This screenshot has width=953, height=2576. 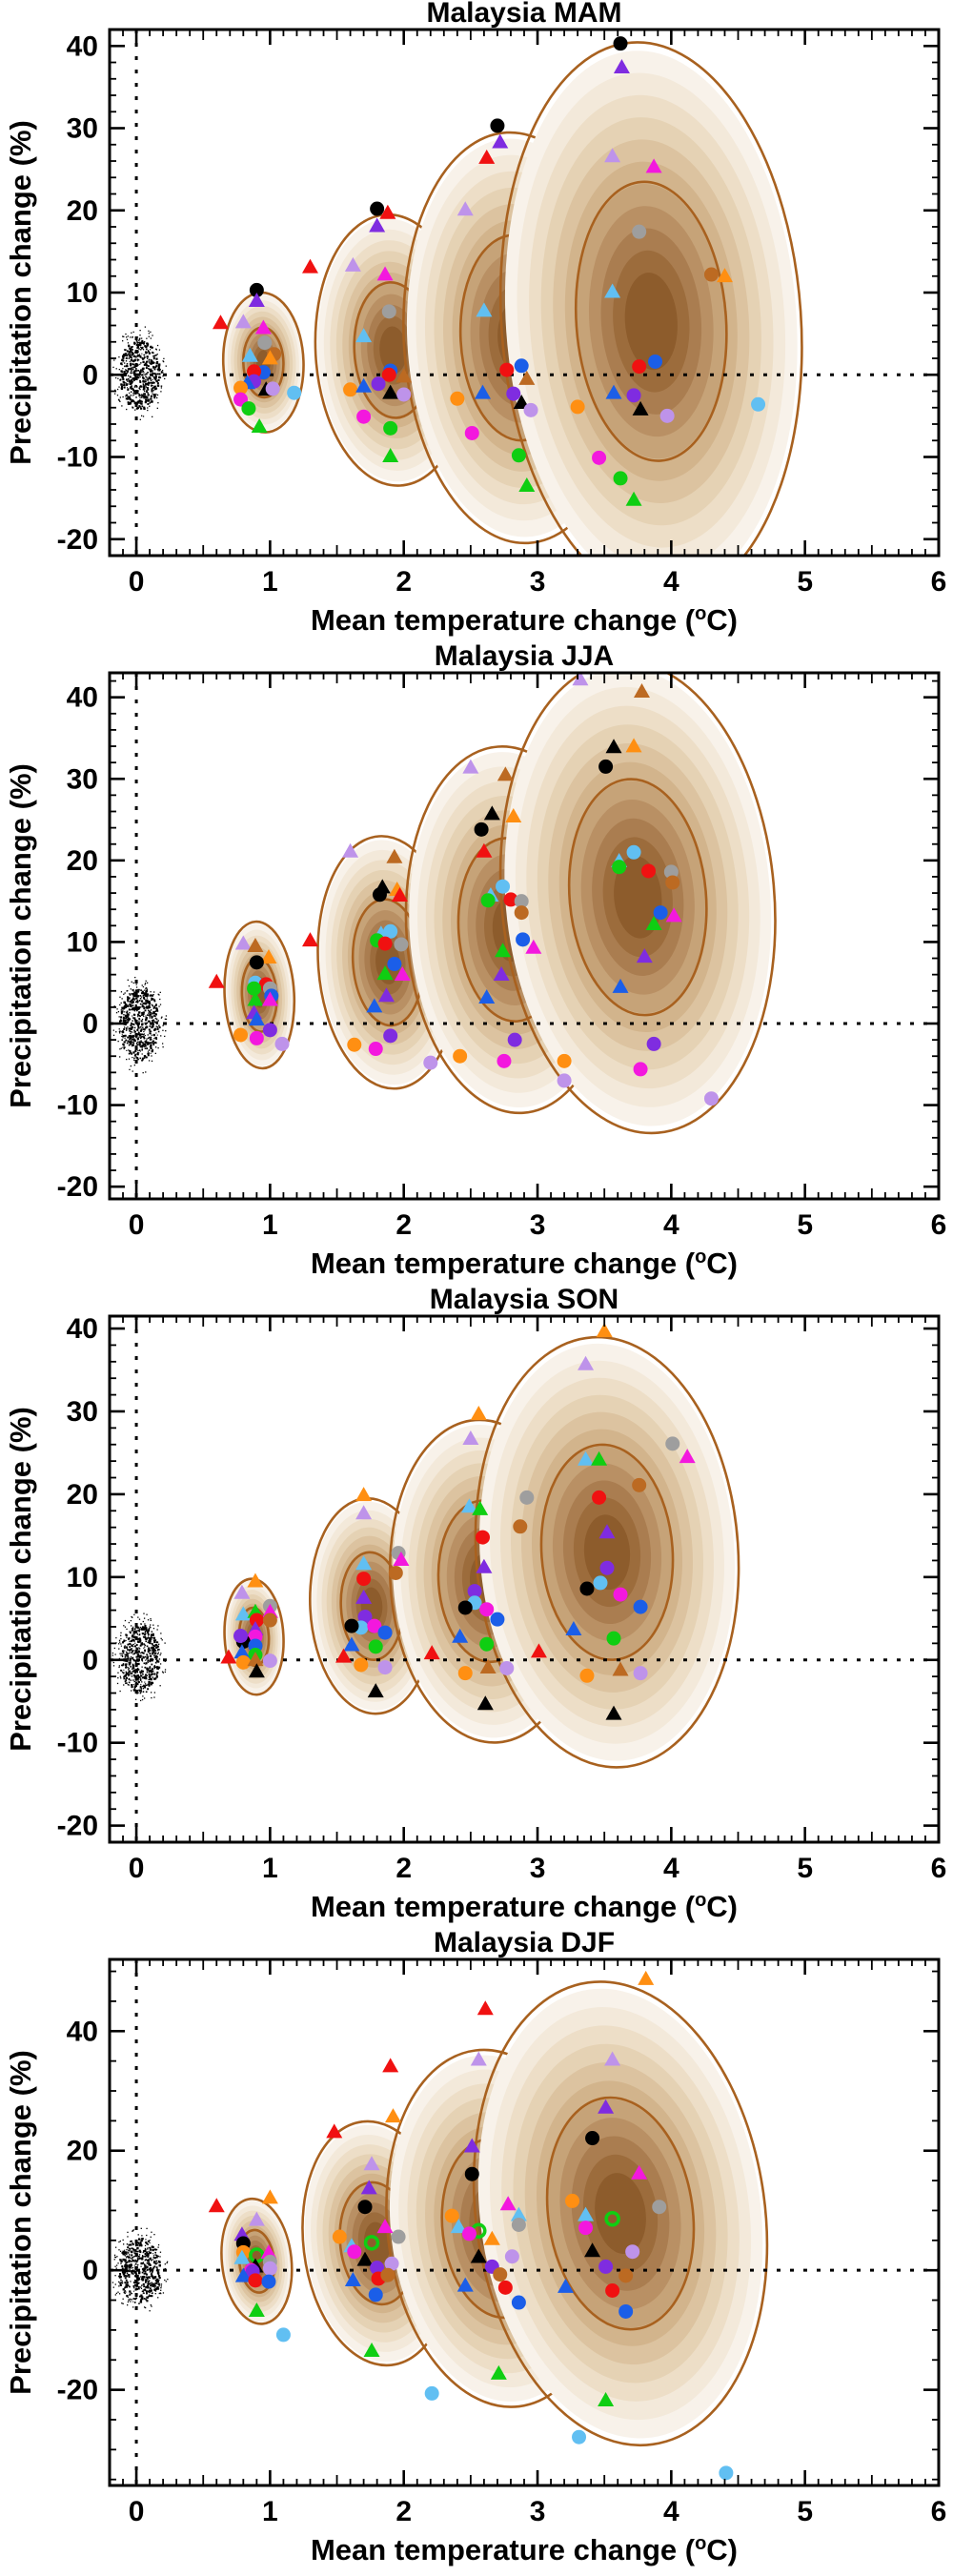 I want to click on x-tick-label: 0, so click(x=137, y=2511).